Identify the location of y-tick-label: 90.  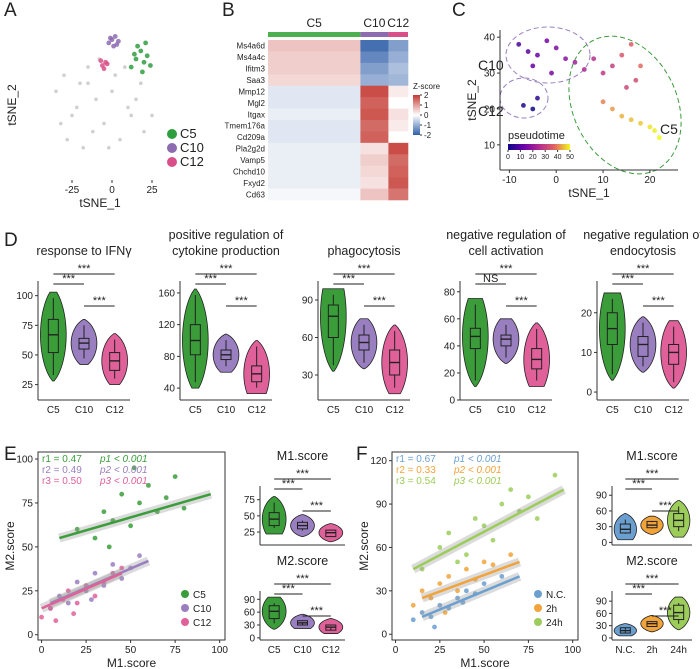
(602, 602).